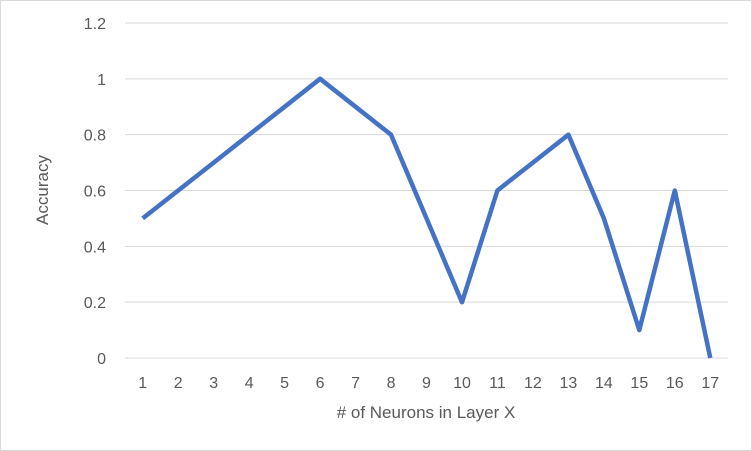 Image resolution: width=752 pixels, height=451 pixels. What do you see at coordinates (95, 136) in the screenshot?
I see `y-tick-label: 0.8` at bounding box center [95, 136].